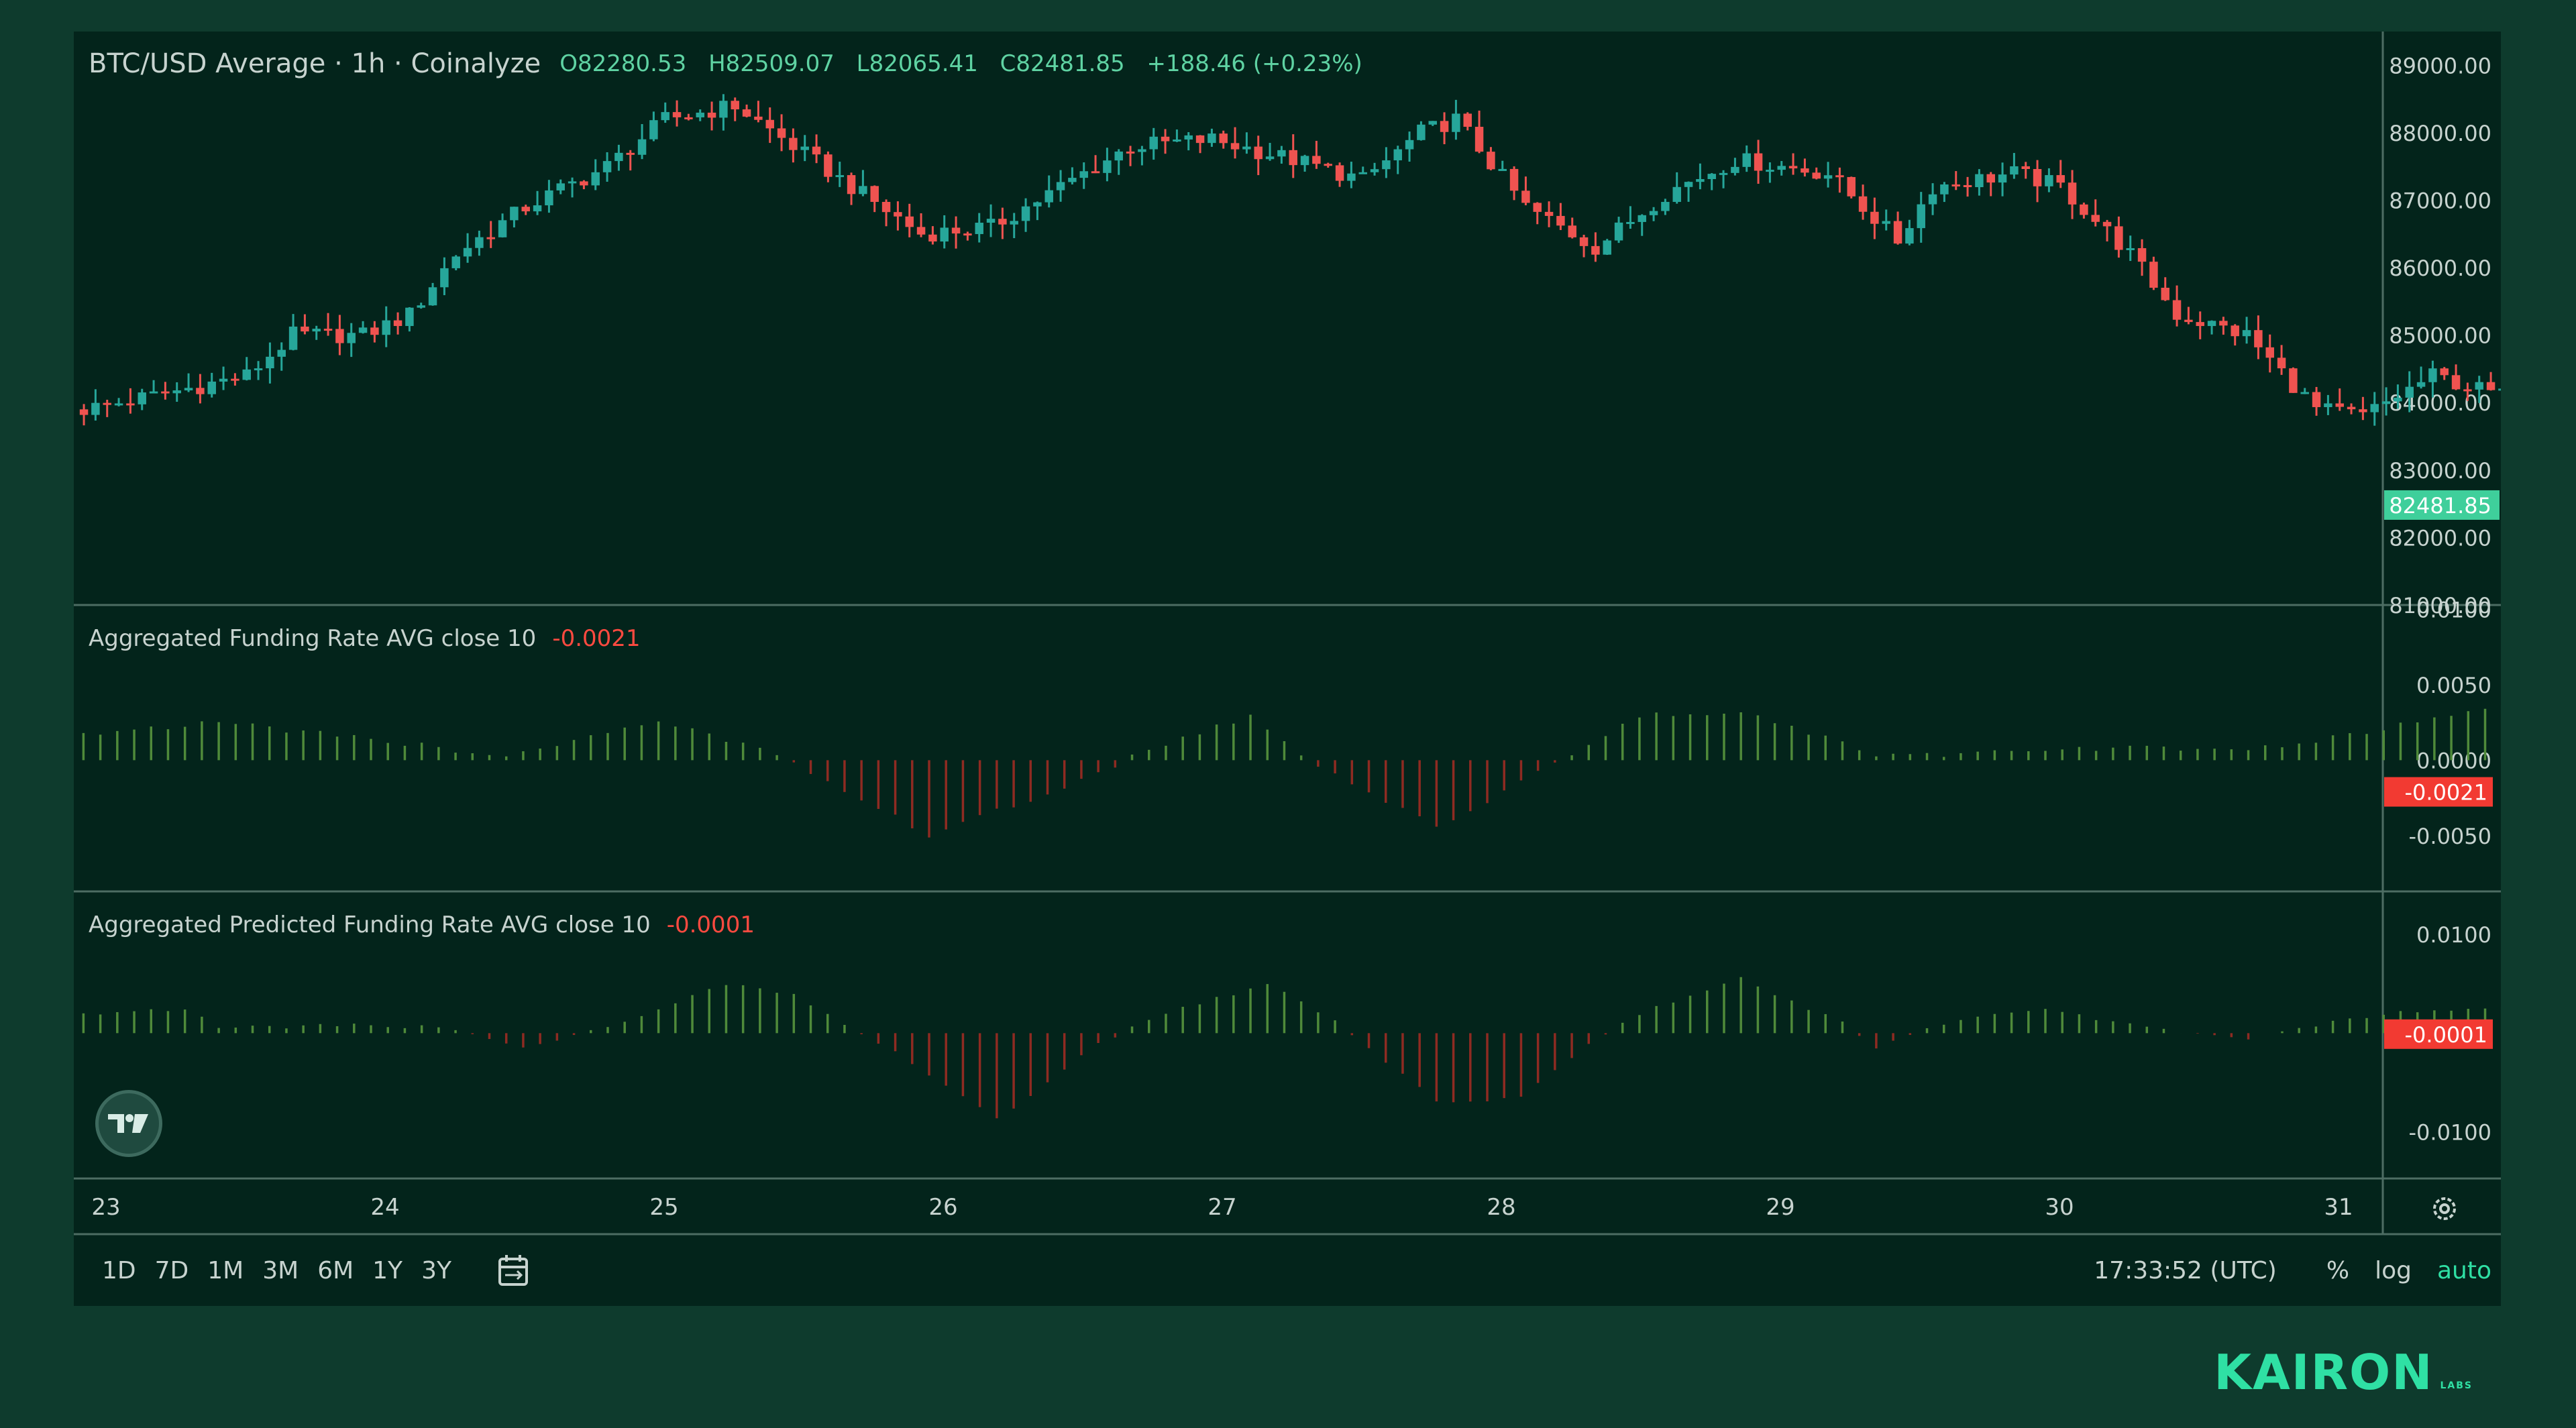 This screenshot has height=1428, width=2576. Describe the element at coordinates (387, 1270) in the screenshot. I see `range-1y-button: 1Y` at that location.